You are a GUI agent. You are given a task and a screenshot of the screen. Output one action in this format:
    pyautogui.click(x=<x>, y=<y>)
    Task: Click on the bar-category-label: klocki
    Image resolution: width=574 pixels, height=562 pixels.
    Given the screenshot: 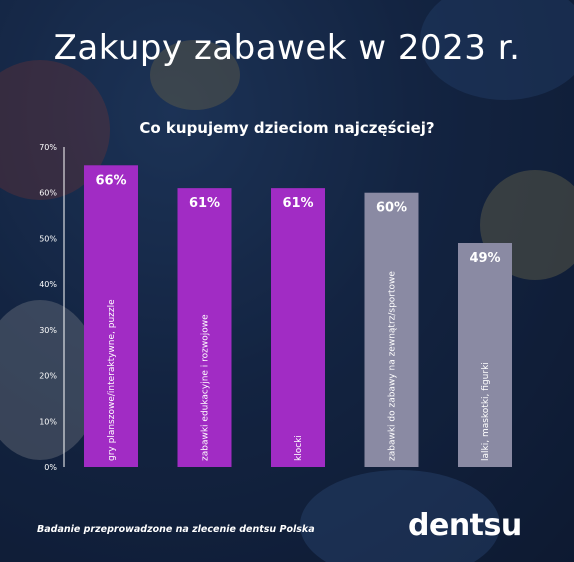 What is the action you would take?
    pyautogui.click(x=299, y=448)
    